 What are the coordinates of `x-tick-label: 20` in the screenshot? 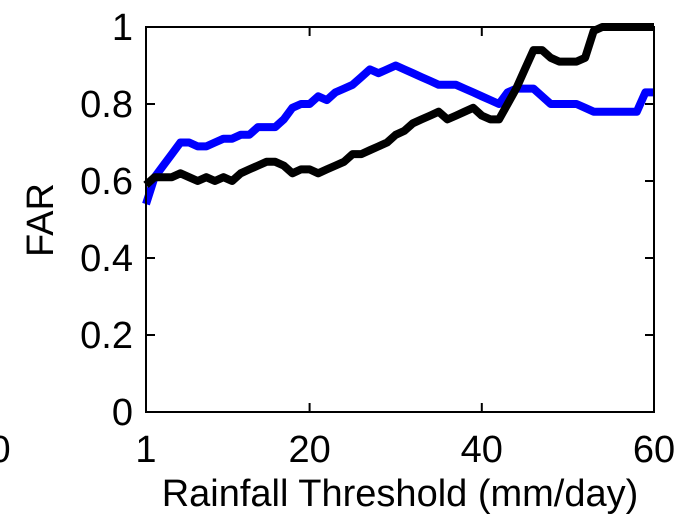 It's located at (309, 450).